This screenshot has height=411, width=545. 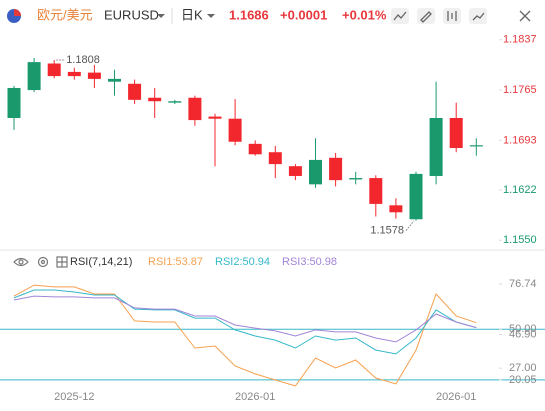 I want to click on legend-entry: RSI2:50.94, so click(x=242, y=262).